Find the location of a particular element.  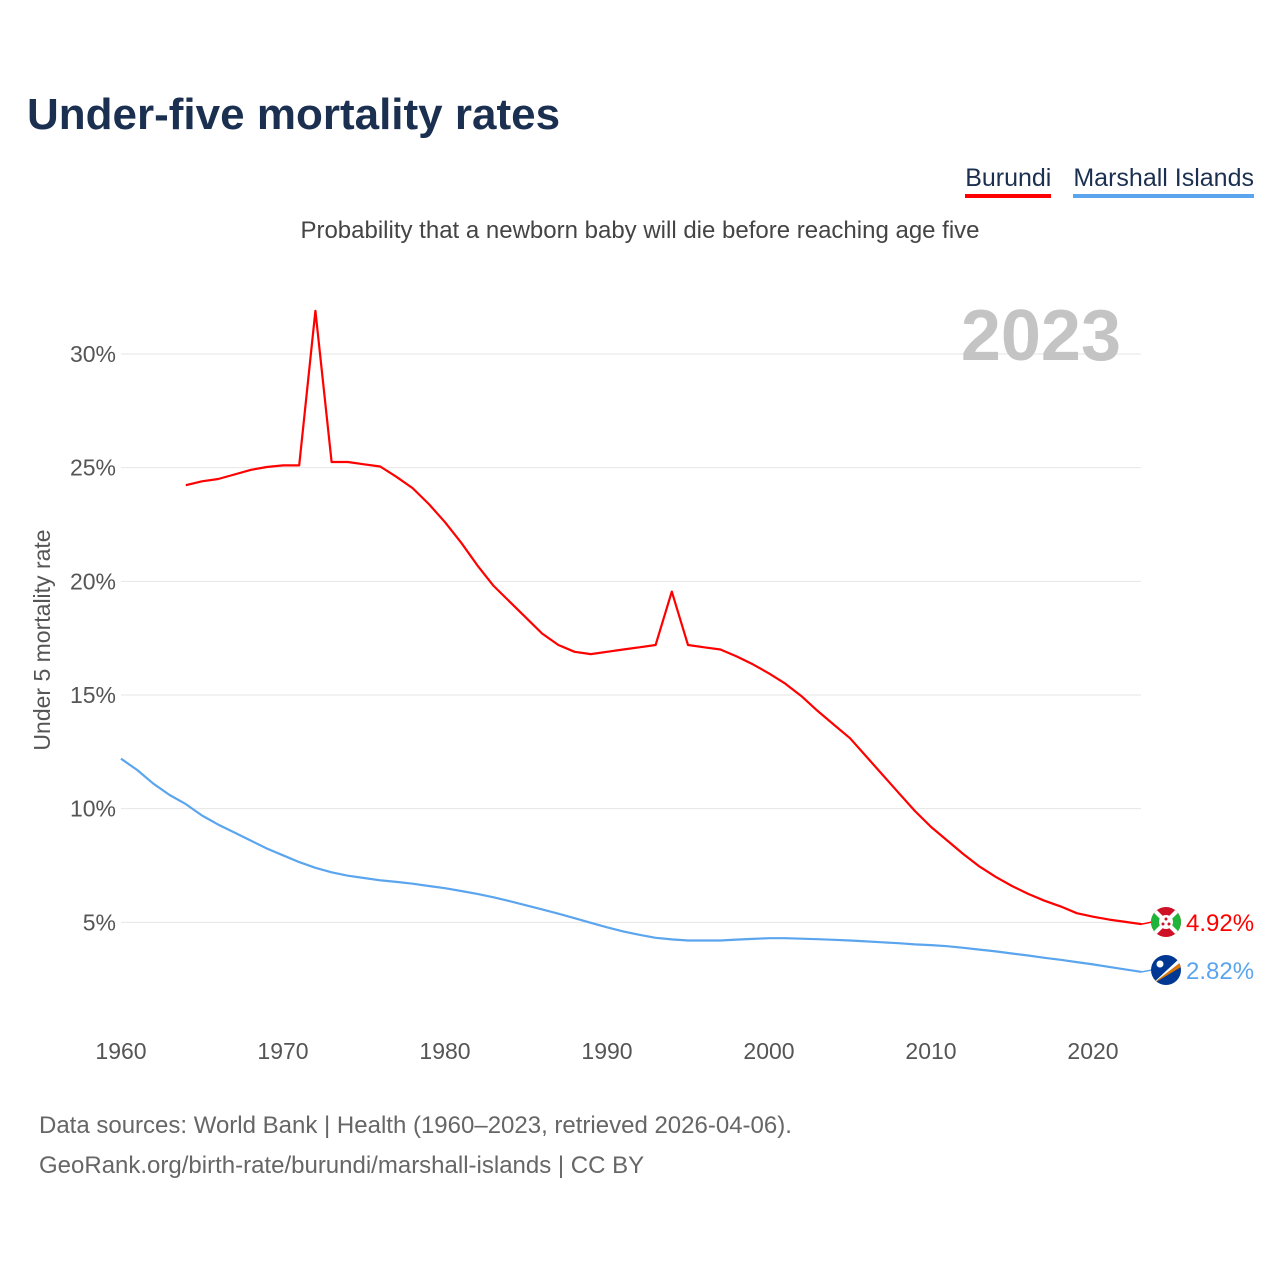

legend-item-marshall-islands: Marshall Islands is located at coordinates (1163, 181).